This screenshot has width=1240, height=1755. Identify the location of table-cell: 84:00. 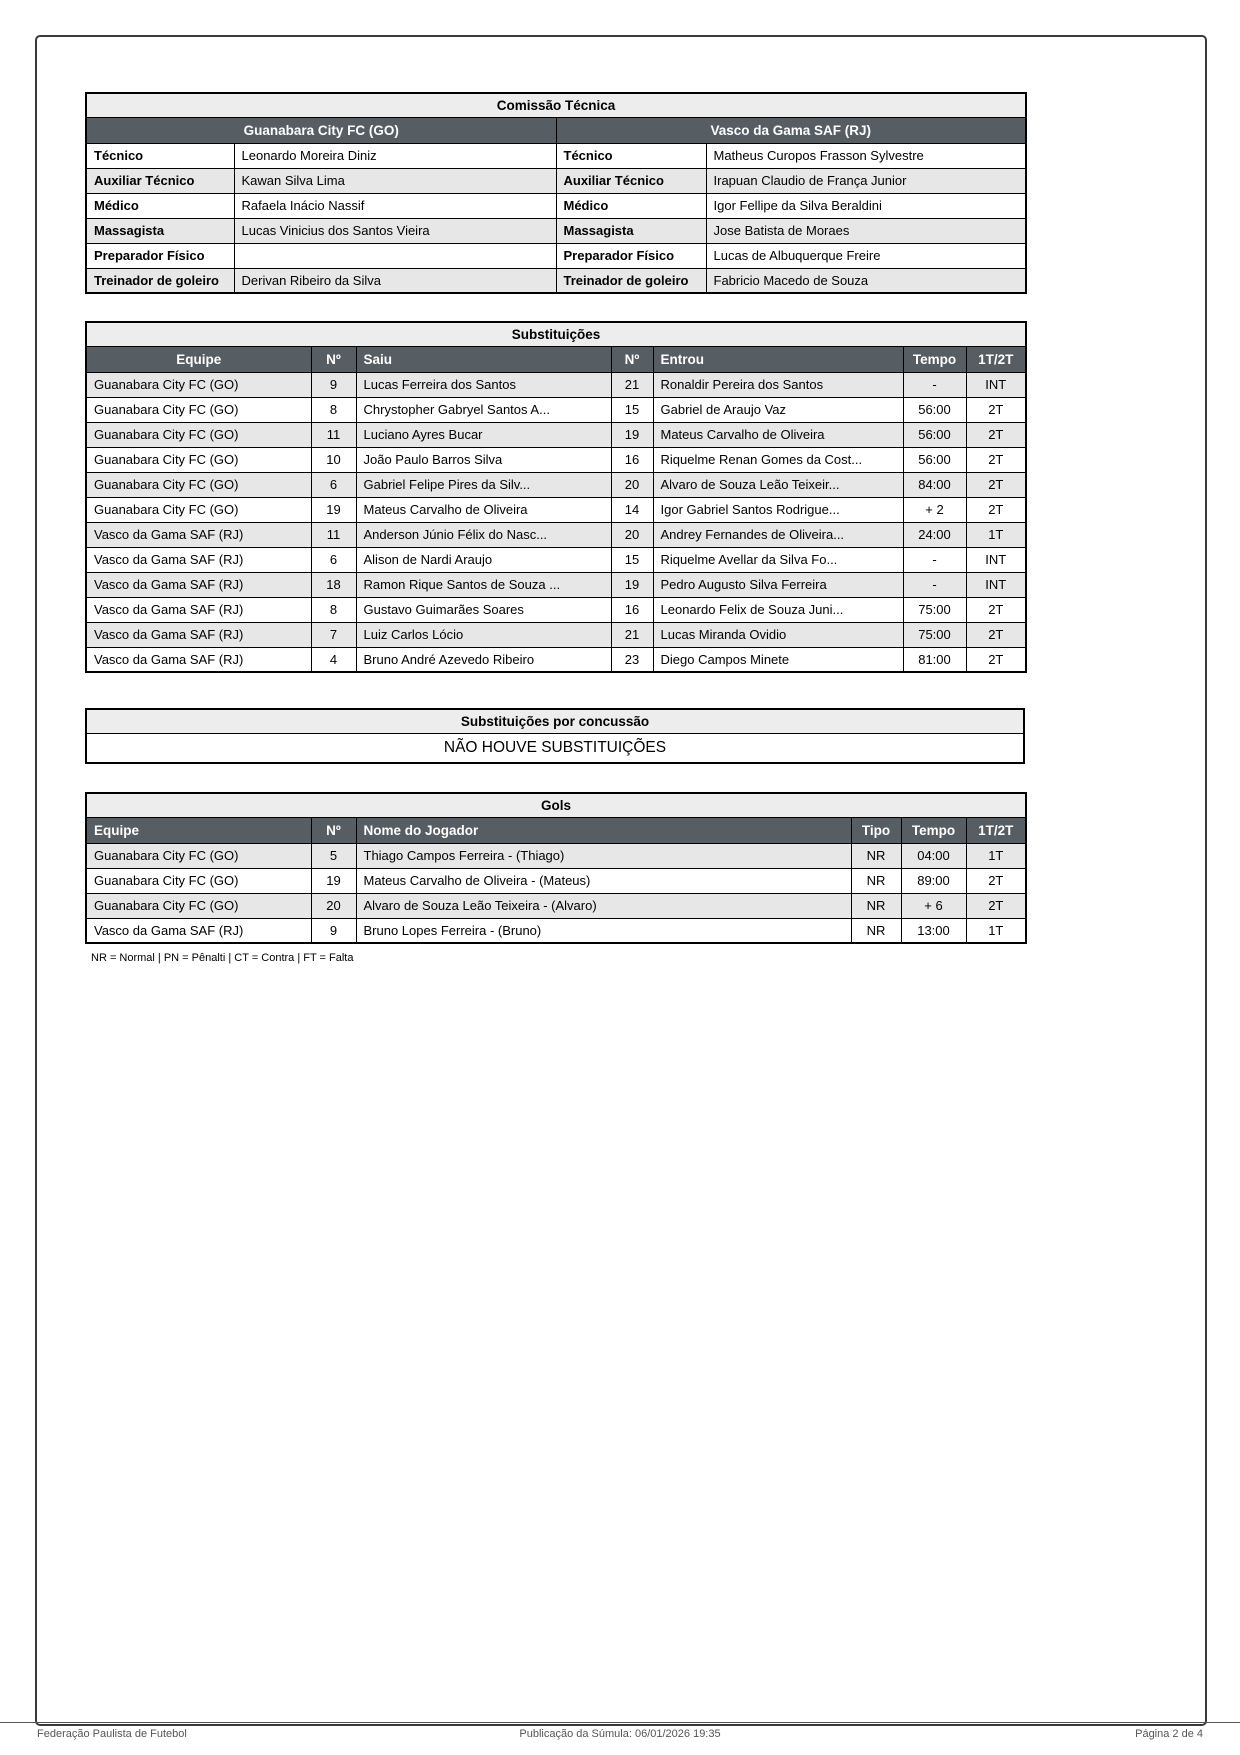
(934, 484).